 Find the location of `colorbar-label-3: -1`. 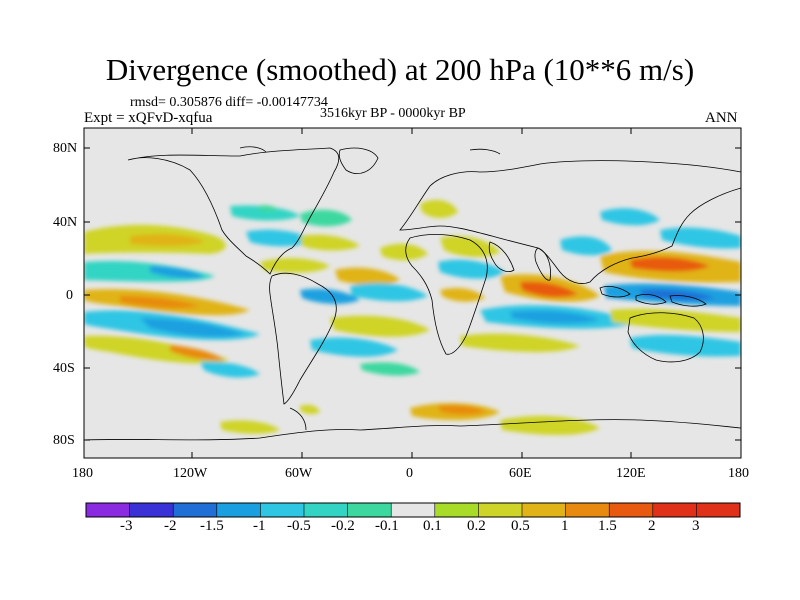

colorbar-label-3: -1 is located at coordinates (259, 526).